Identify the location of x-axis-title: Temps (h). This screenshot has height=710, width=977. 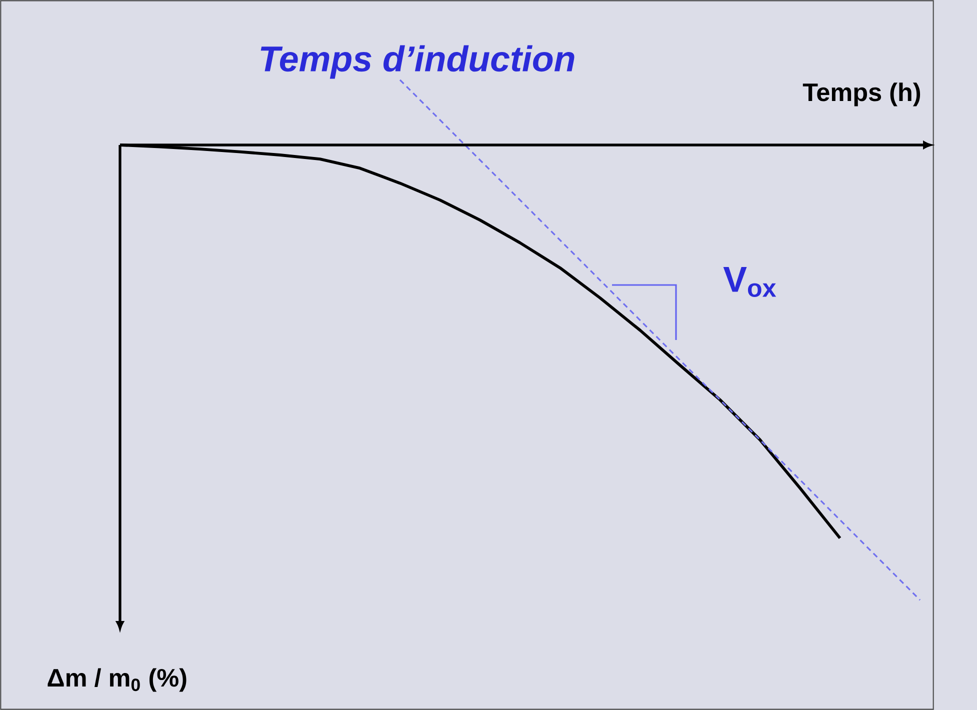
(861, 94).